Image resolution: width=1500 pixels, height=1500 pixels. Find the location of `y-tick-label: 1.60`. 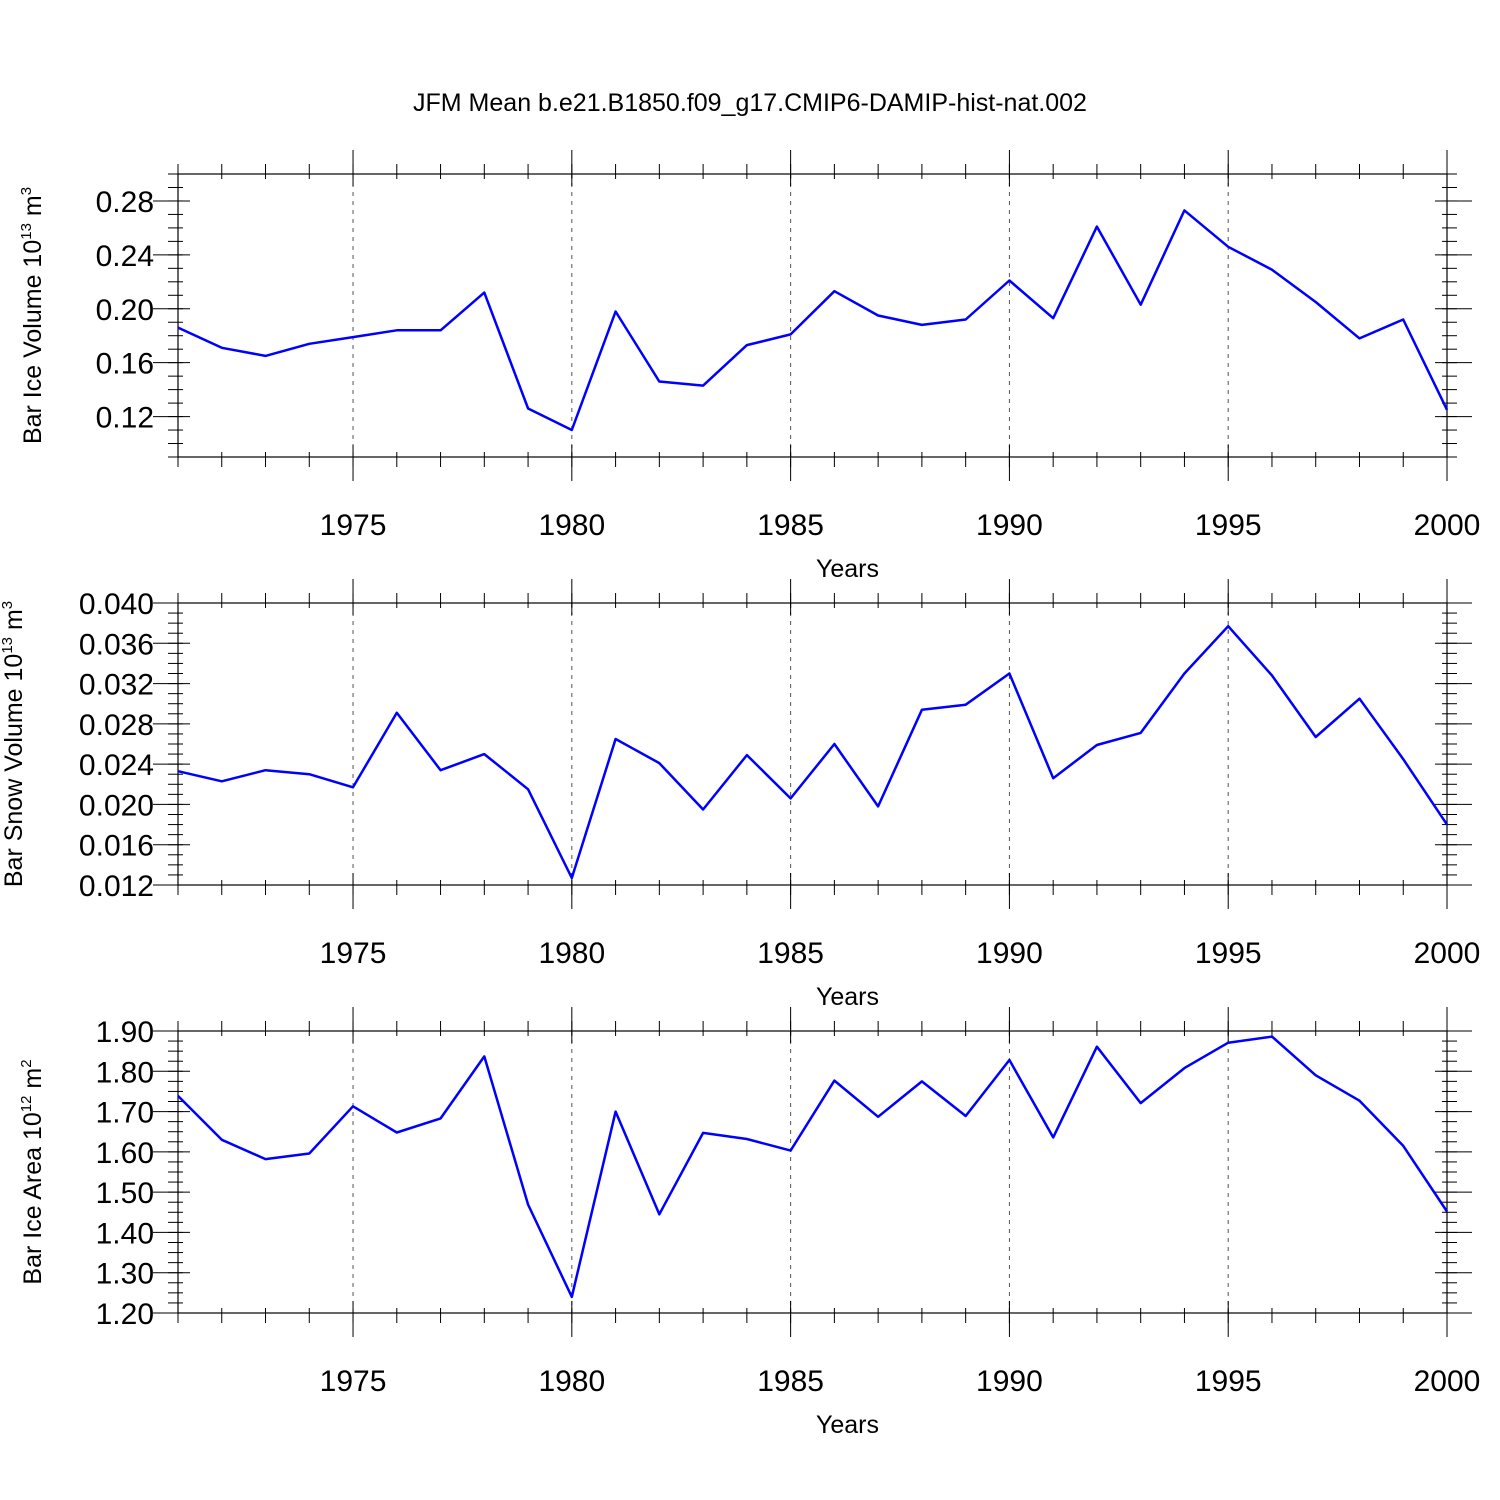

y-tick-label: 1.60 is located at coordinates (125, 1153).